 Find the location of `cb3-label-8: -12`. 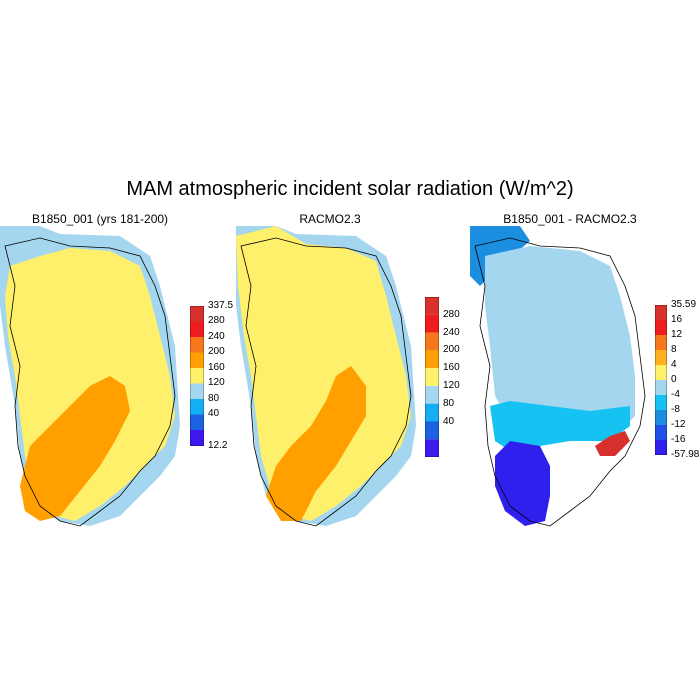

cb3-label-8: -12 is located at coordinates (678, 424).